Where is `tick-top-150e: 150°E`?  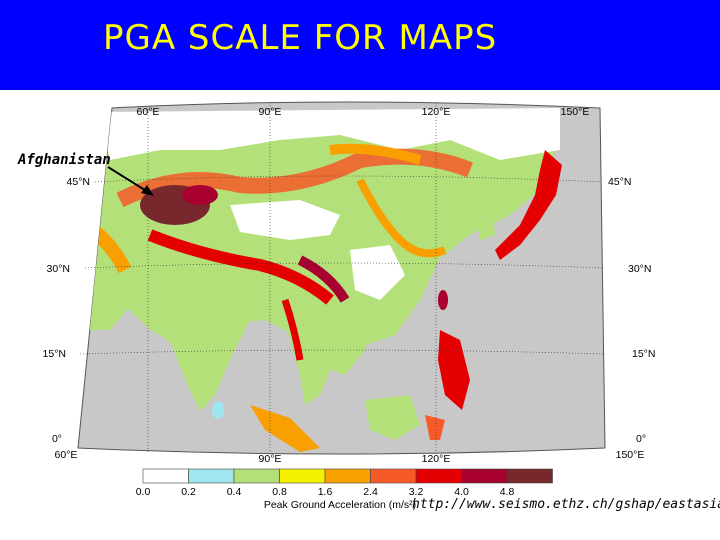 tick-top-150e: 150°E is located at coordinates (575, 112).